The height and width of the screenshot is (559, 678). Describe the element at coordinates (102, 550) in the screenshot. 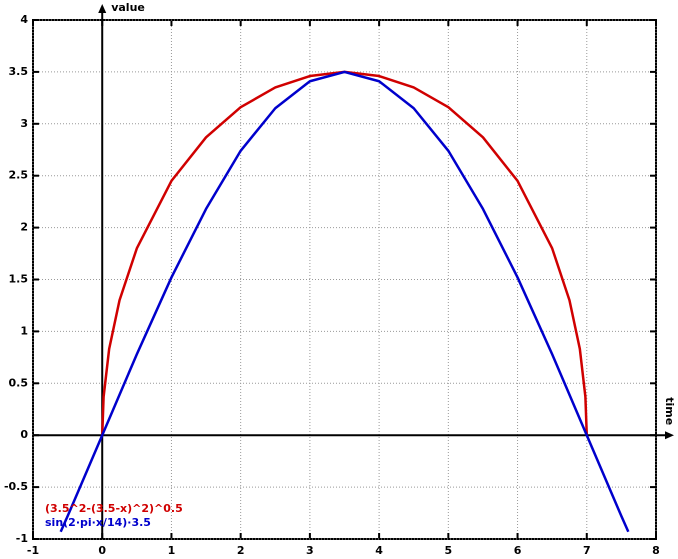

I see `x-tick-label: 0` at that location.